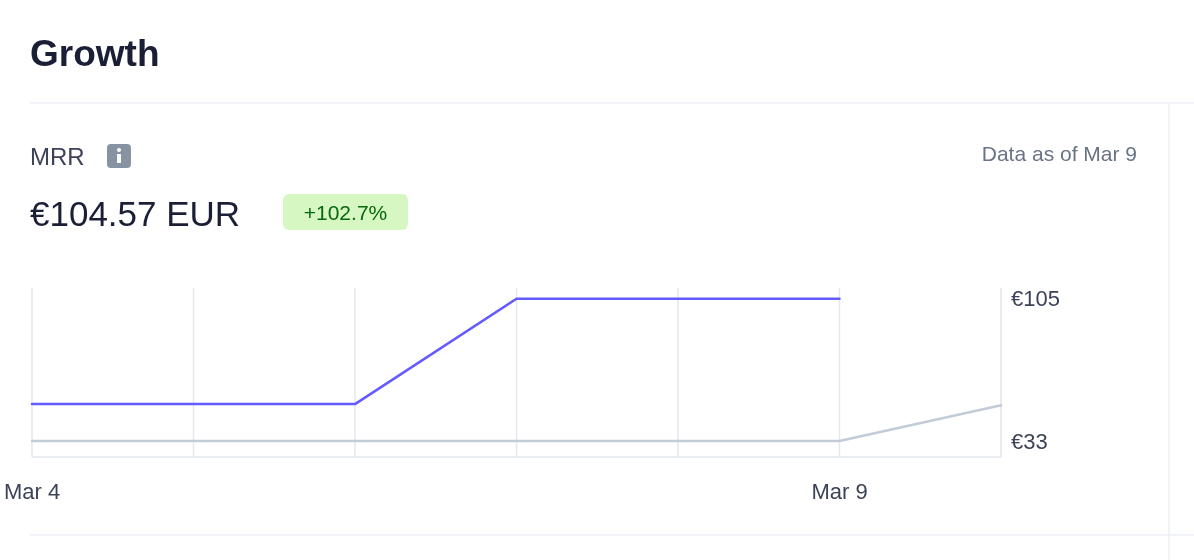 The image size is (1194, 560). What do you see at coordinates (1029, 441) in the screenshot?
I see `y-tick-label: €33` at bounding box center [1029, 441].